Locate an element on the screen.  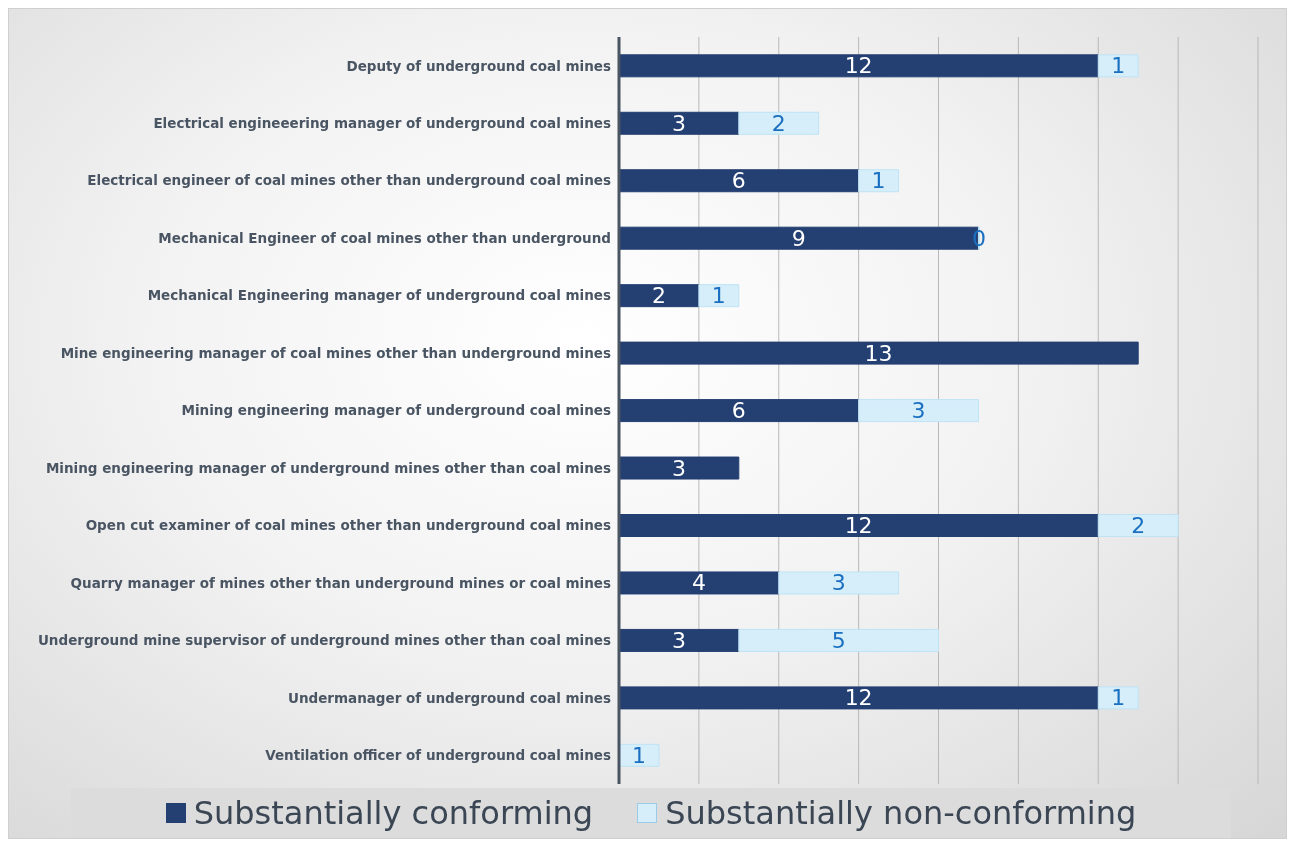
data-label: 5 is located at coordinates (838, 640).